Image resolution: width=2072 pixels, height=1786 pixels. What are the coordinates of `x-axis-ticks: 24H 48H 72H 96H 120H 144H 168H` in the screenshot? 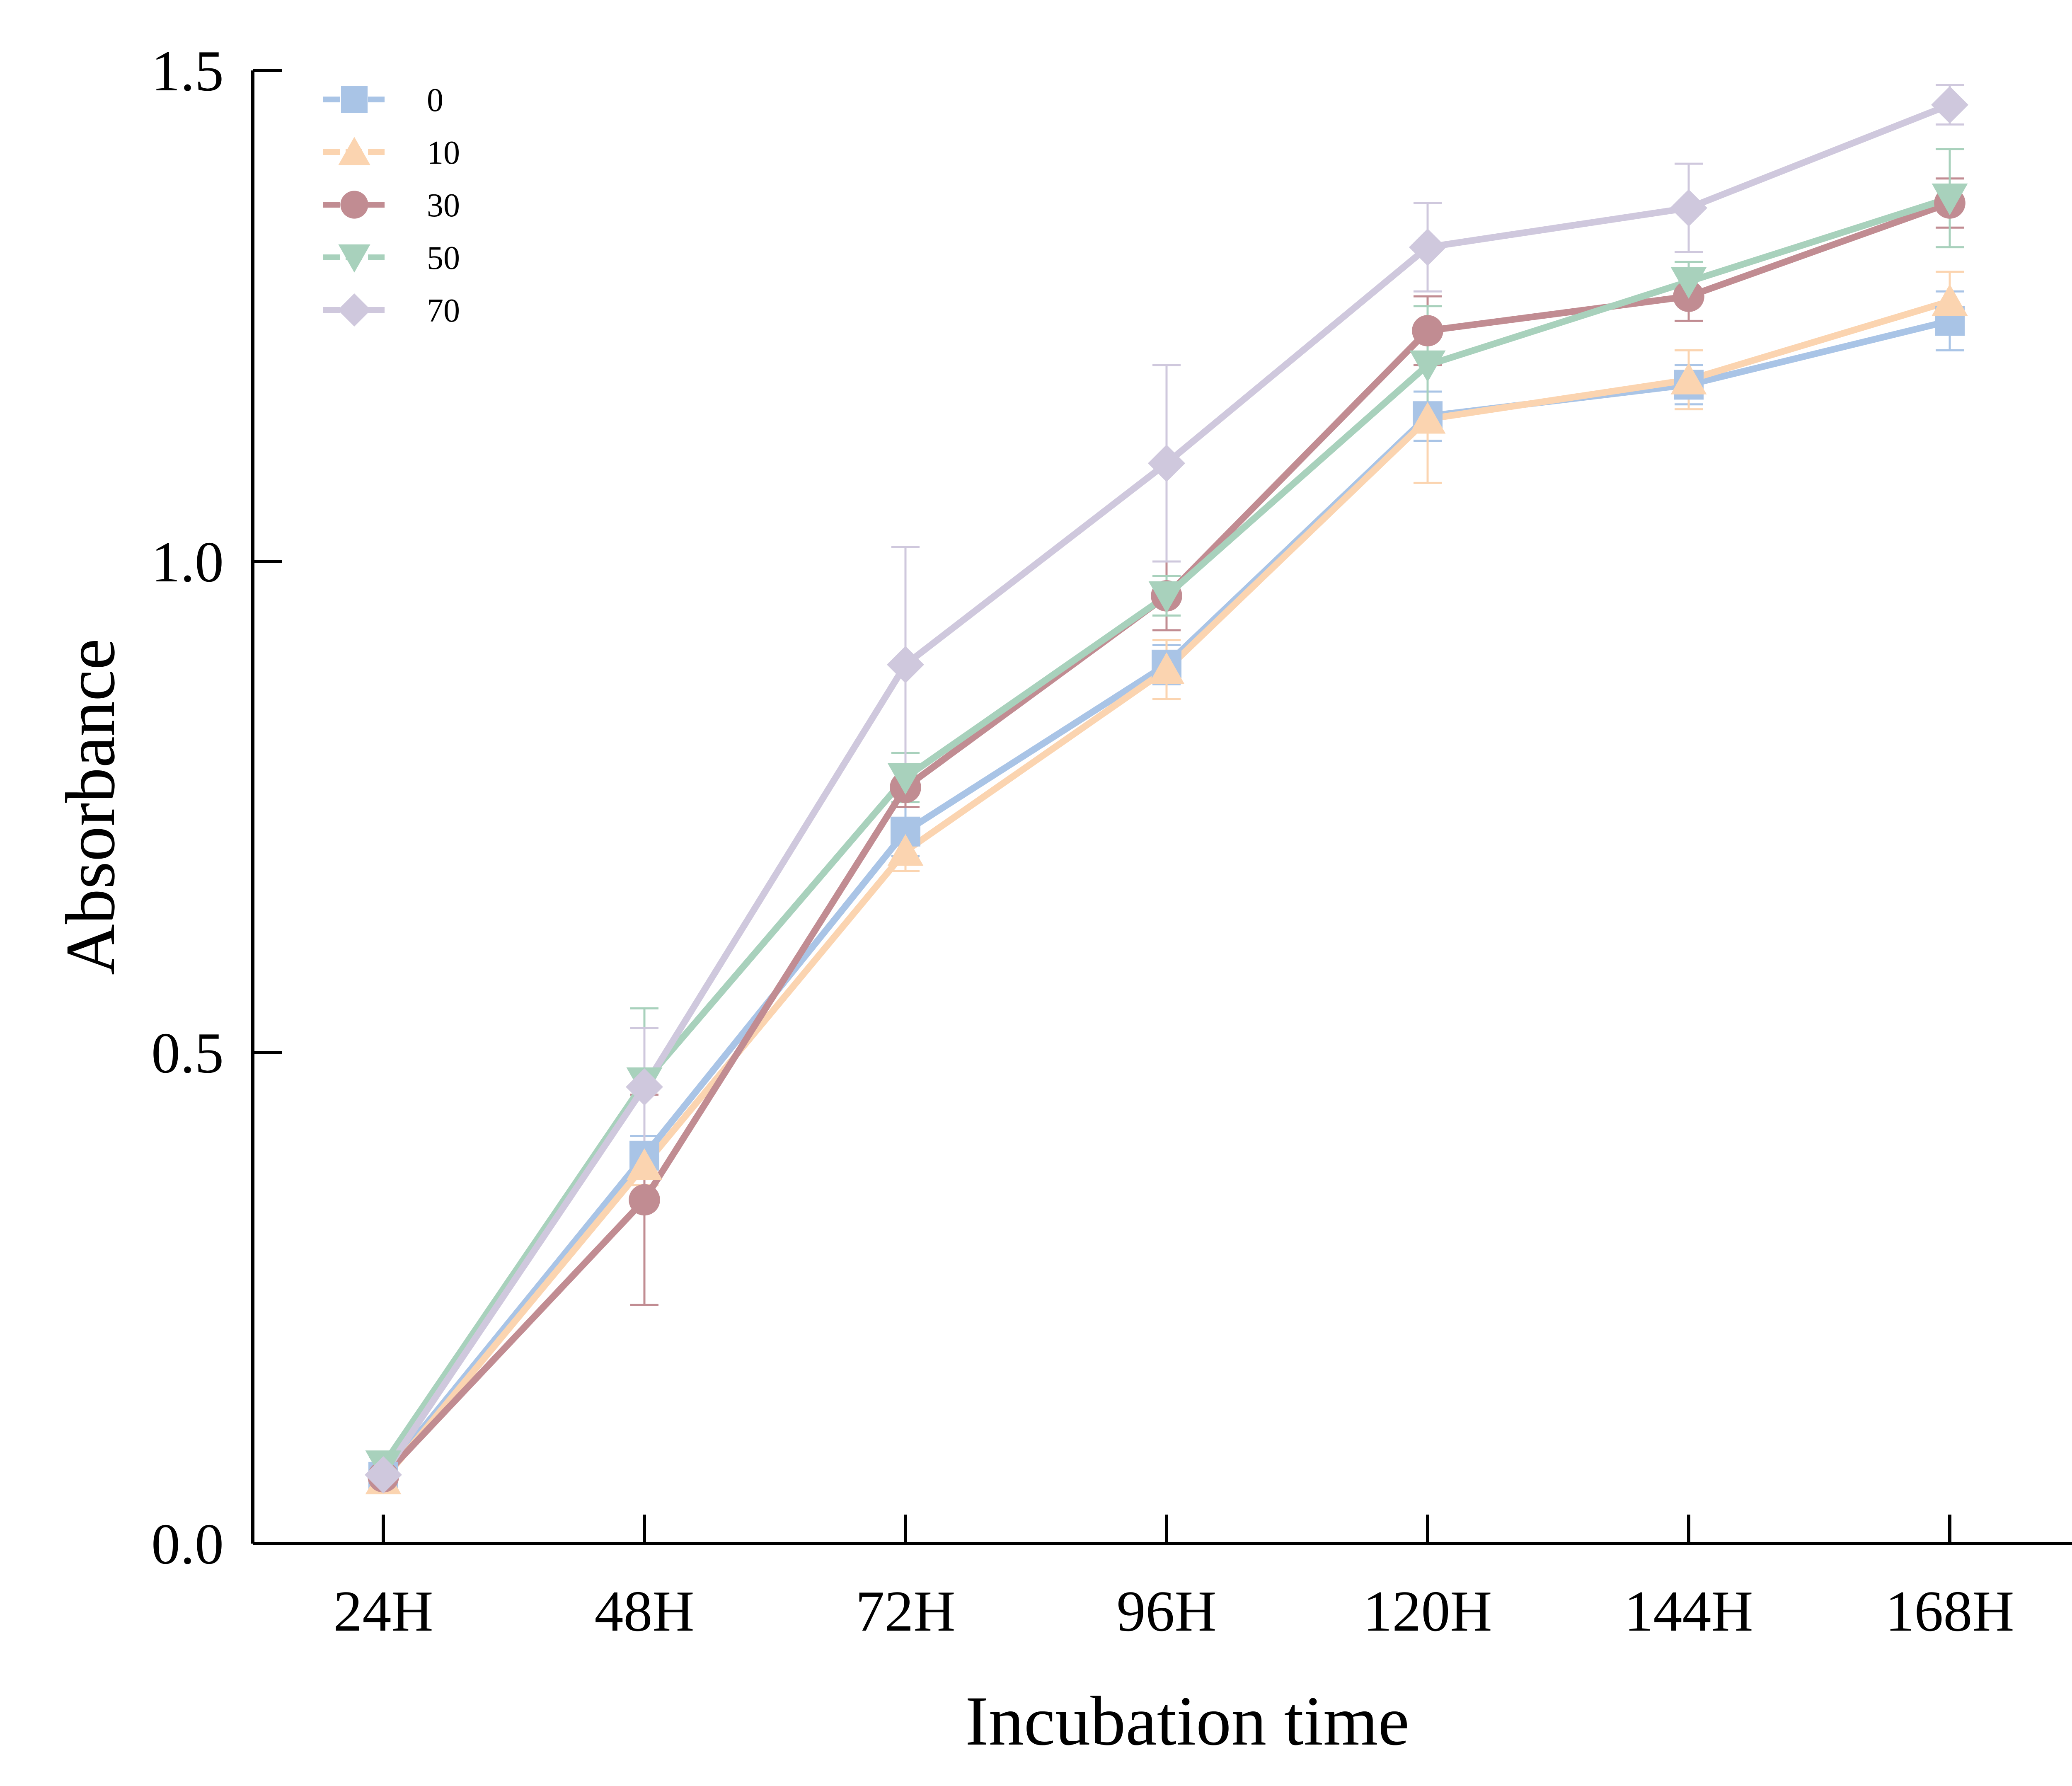 It's located at (1173, 1579).